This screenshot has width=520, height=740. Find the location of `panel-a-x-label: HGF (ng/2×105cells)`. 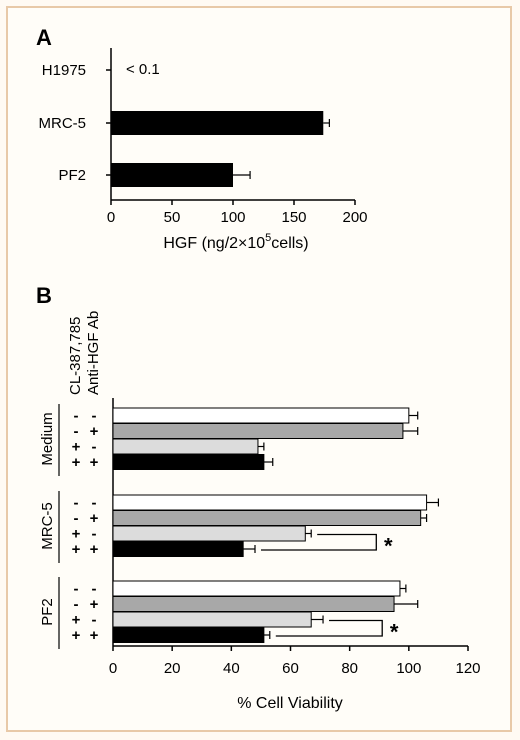

panel-a-x-label: HGF (ng/2×105cells) is located at coordinates (235, 242).